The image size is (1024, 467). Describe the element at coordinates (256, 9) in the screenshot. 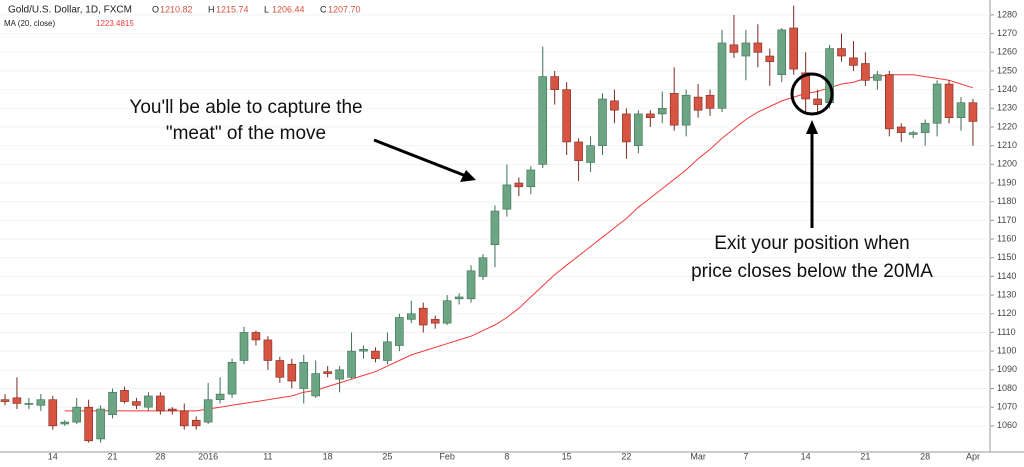

I see `ohlc-header: O 1210.82 H 1215.74 L 1206.44 C 1207.70` at that location.